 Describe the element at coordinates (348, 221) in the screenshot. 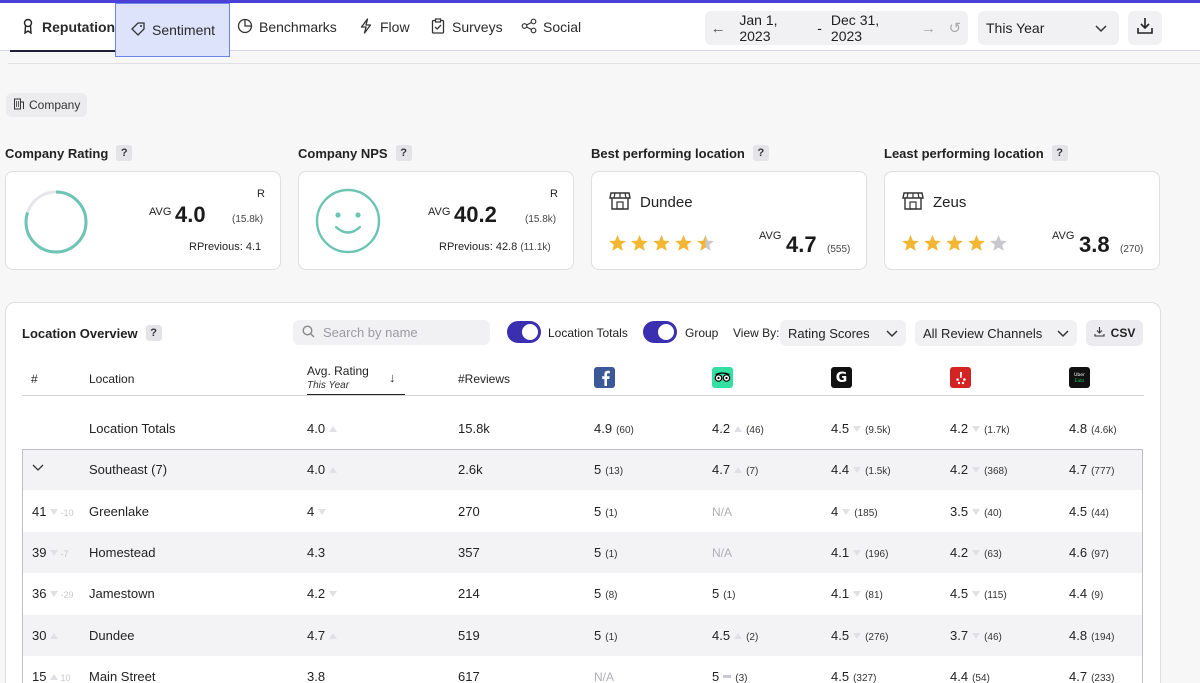

I see `smiley-icon` at that location.